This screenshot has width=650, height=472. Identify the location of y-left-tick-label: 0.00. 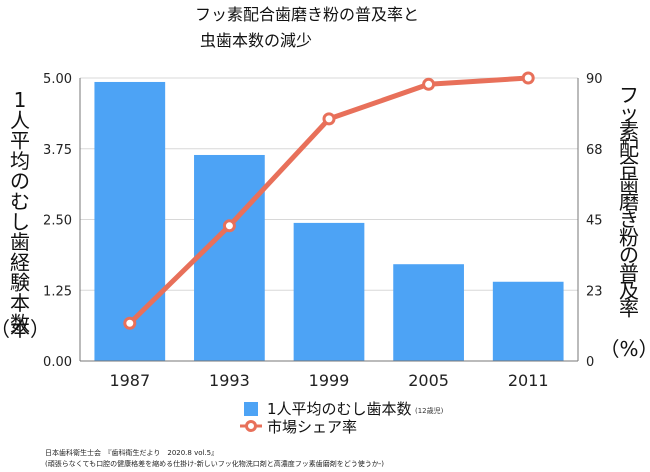
(57, 362).